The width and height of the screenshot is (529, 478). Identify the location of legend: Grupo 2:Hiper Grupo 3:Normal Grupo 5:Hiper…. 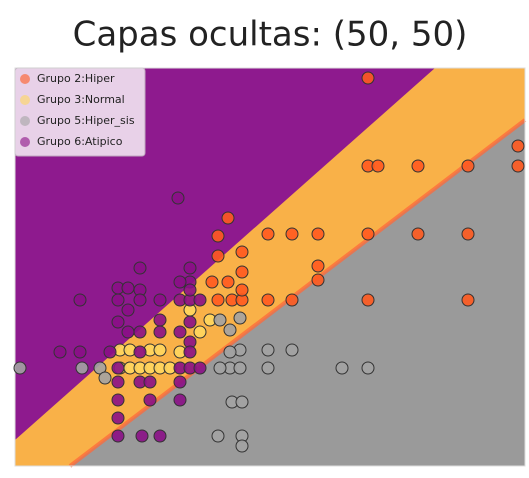
(80, 112).